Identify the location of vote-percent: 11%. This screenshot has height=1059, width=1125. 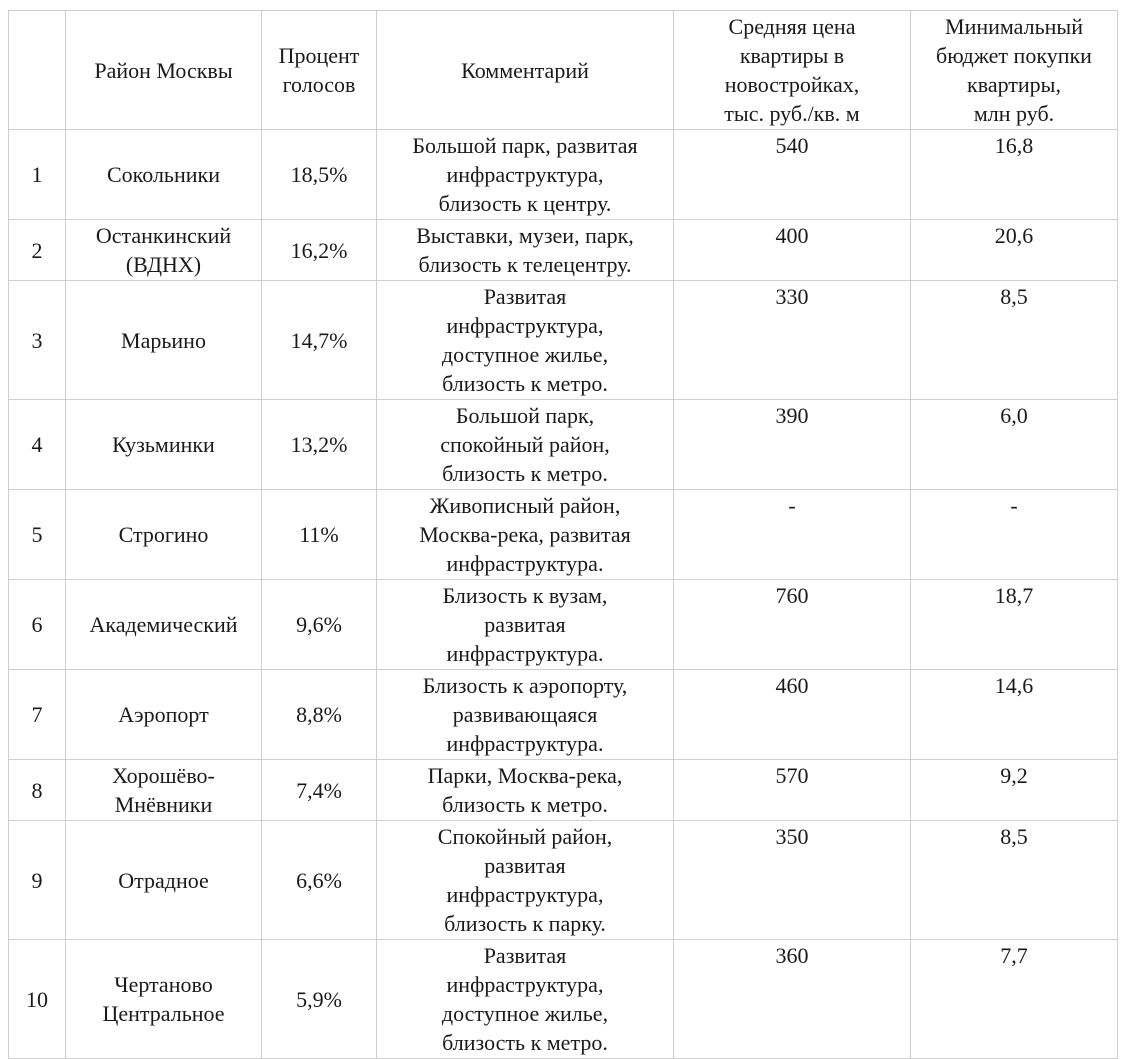
(319, 534).